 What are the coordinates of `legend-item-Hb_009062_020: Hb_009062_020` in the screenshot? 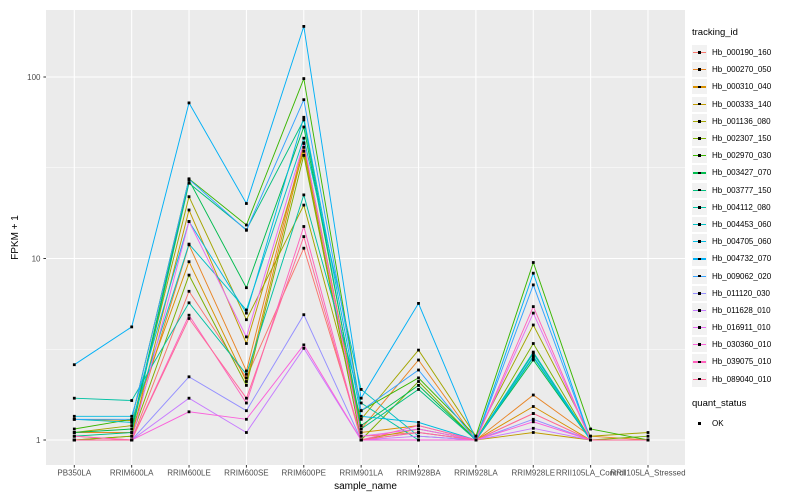 It's located at (745, 275).